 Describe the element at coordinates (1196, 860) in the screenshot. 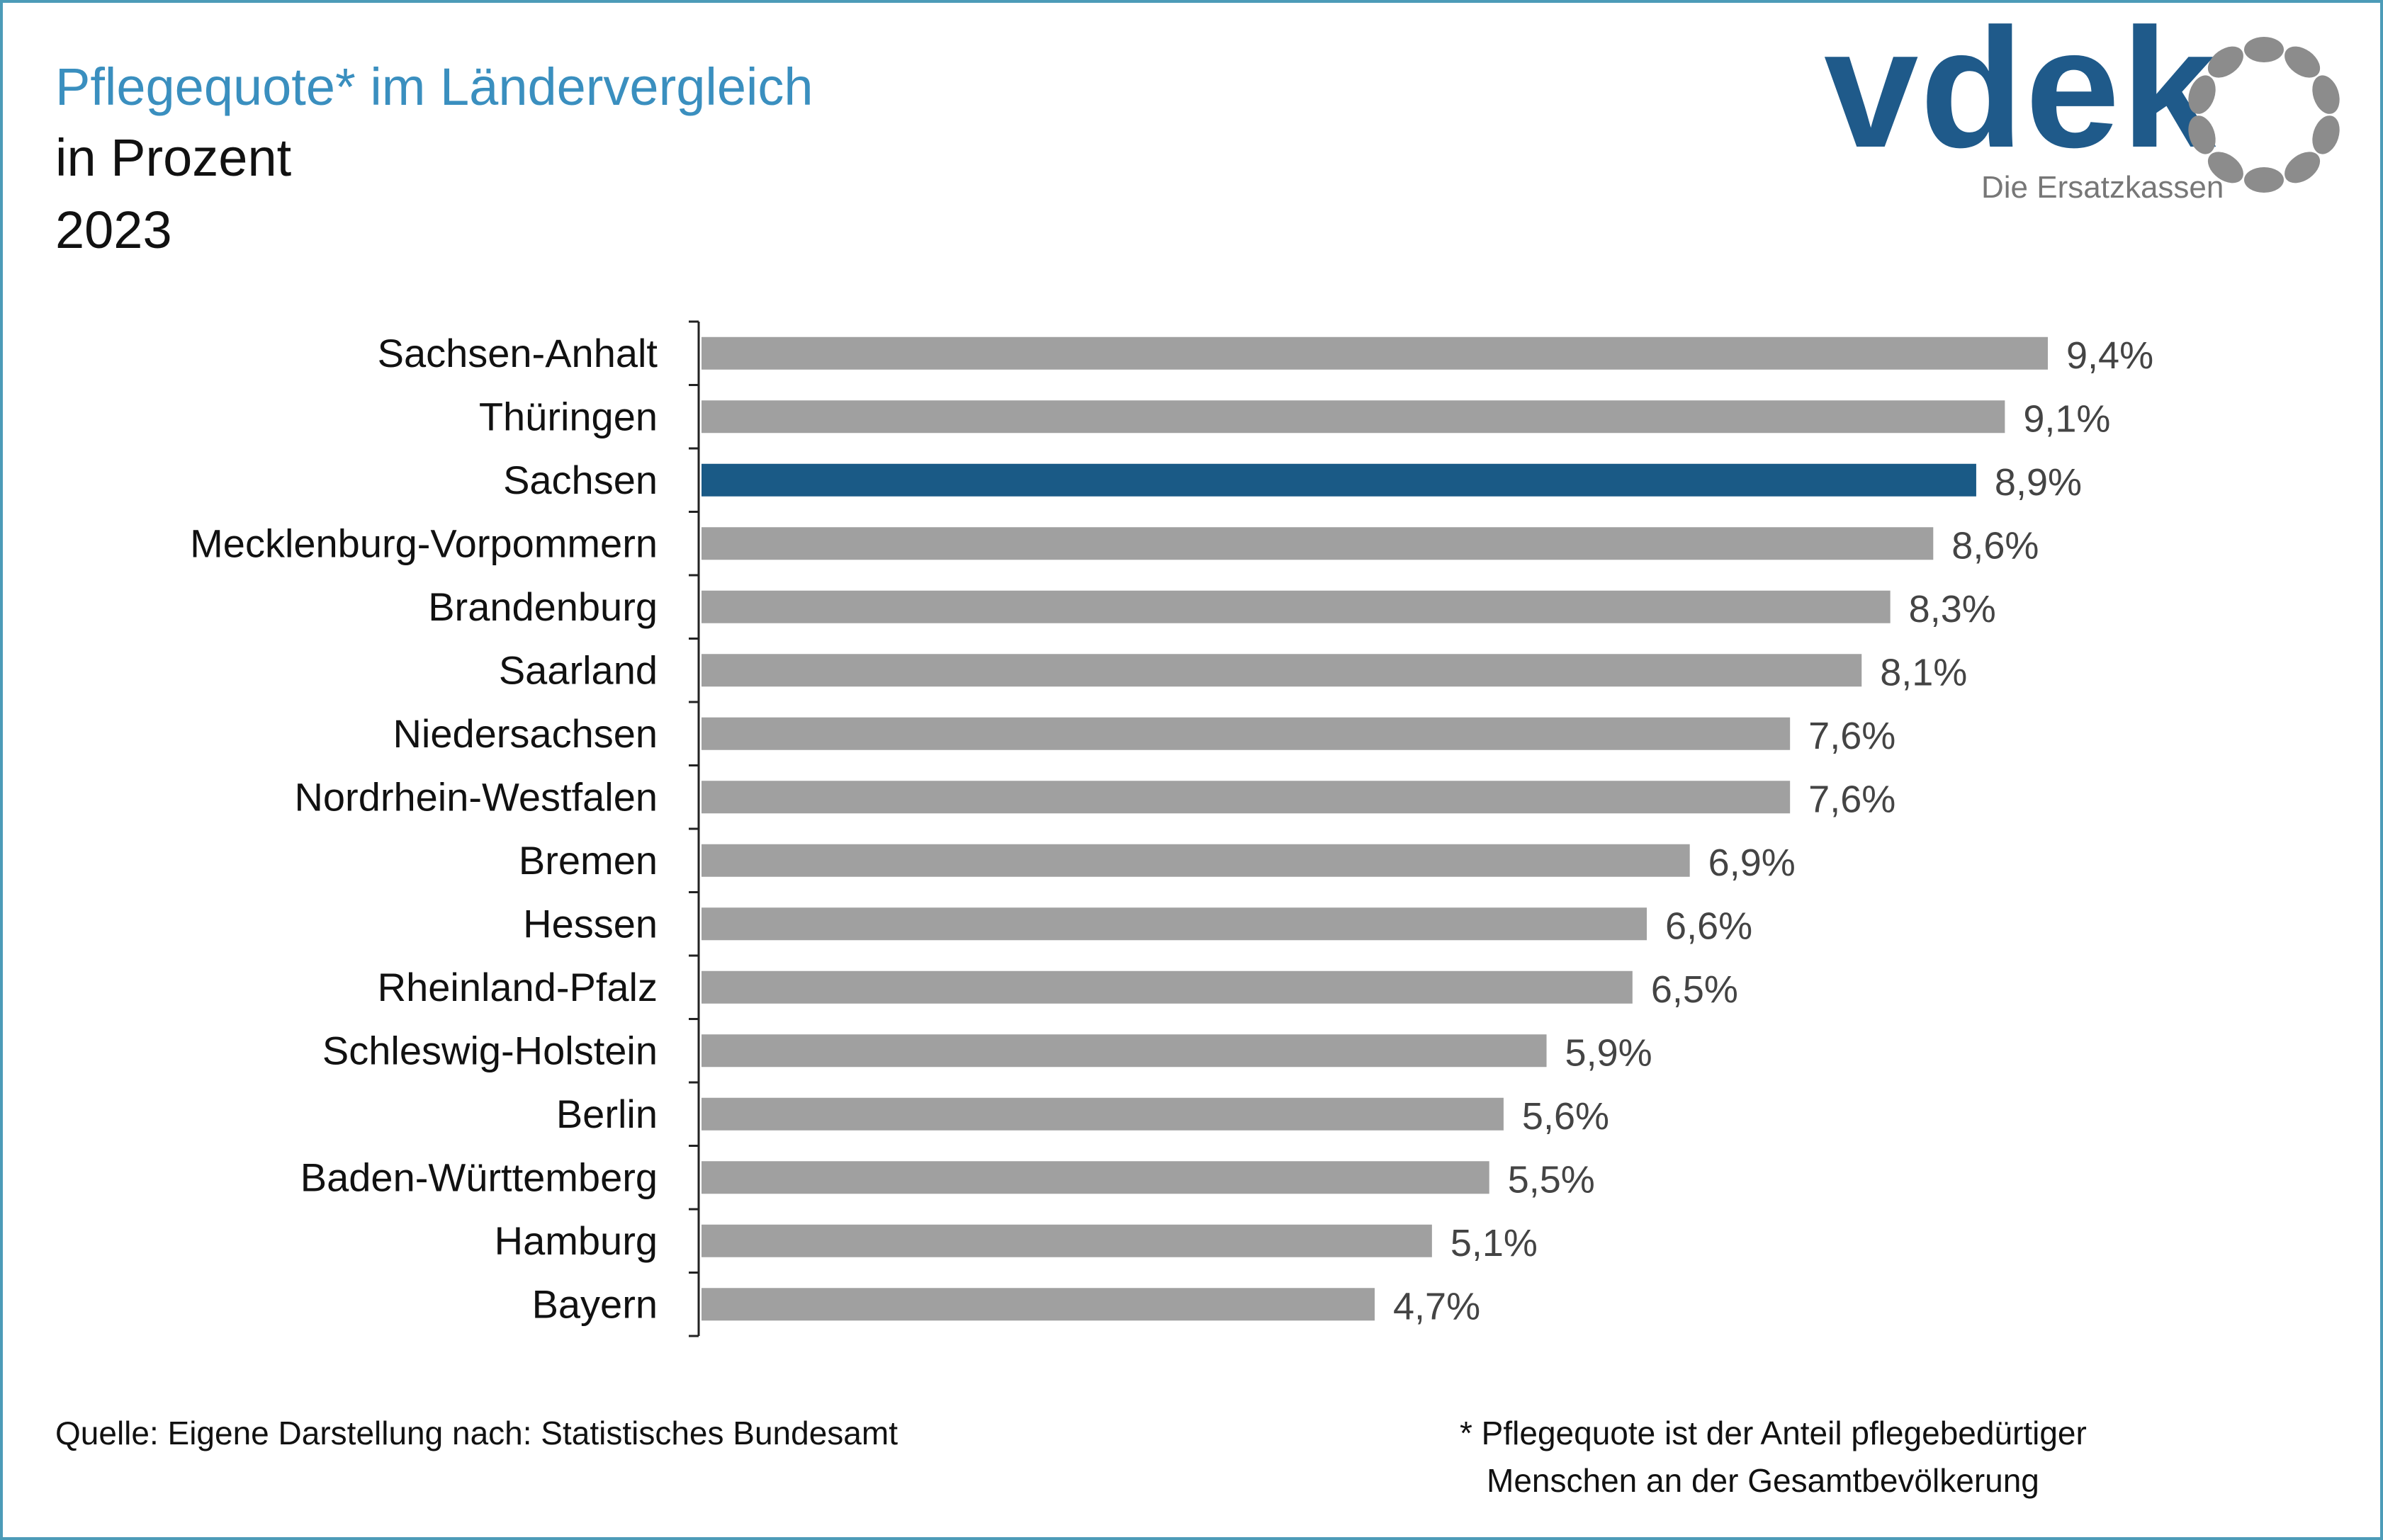

I see `bar-bremen` at that location.